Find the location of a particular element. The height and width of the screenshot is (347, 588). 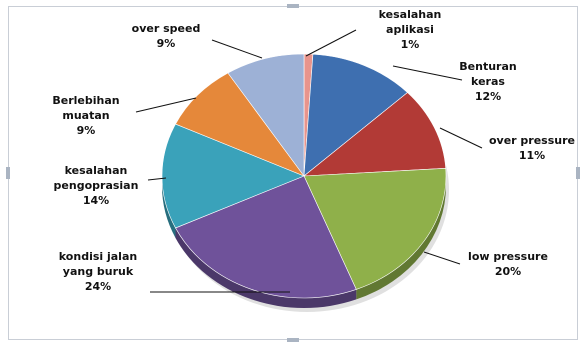

slice-label-line: kondisi jalan is located at coordinates (98, 256).